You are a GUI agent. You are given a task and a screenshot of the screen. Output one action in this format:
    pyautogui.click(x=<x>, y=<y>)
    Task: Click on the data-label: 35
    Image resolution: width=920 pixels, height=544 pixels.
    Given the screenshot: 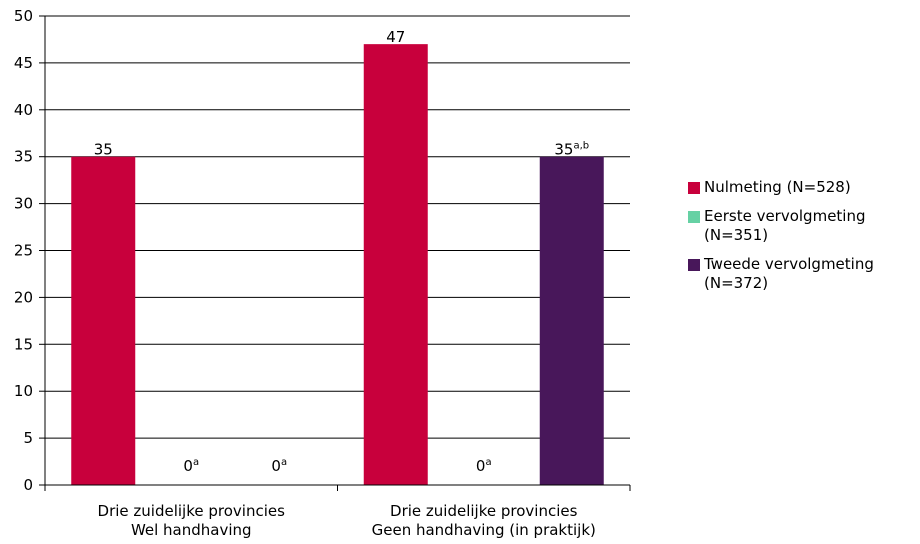 What is the action you would take?
    pyautogui.click(x=103, y=150)
    